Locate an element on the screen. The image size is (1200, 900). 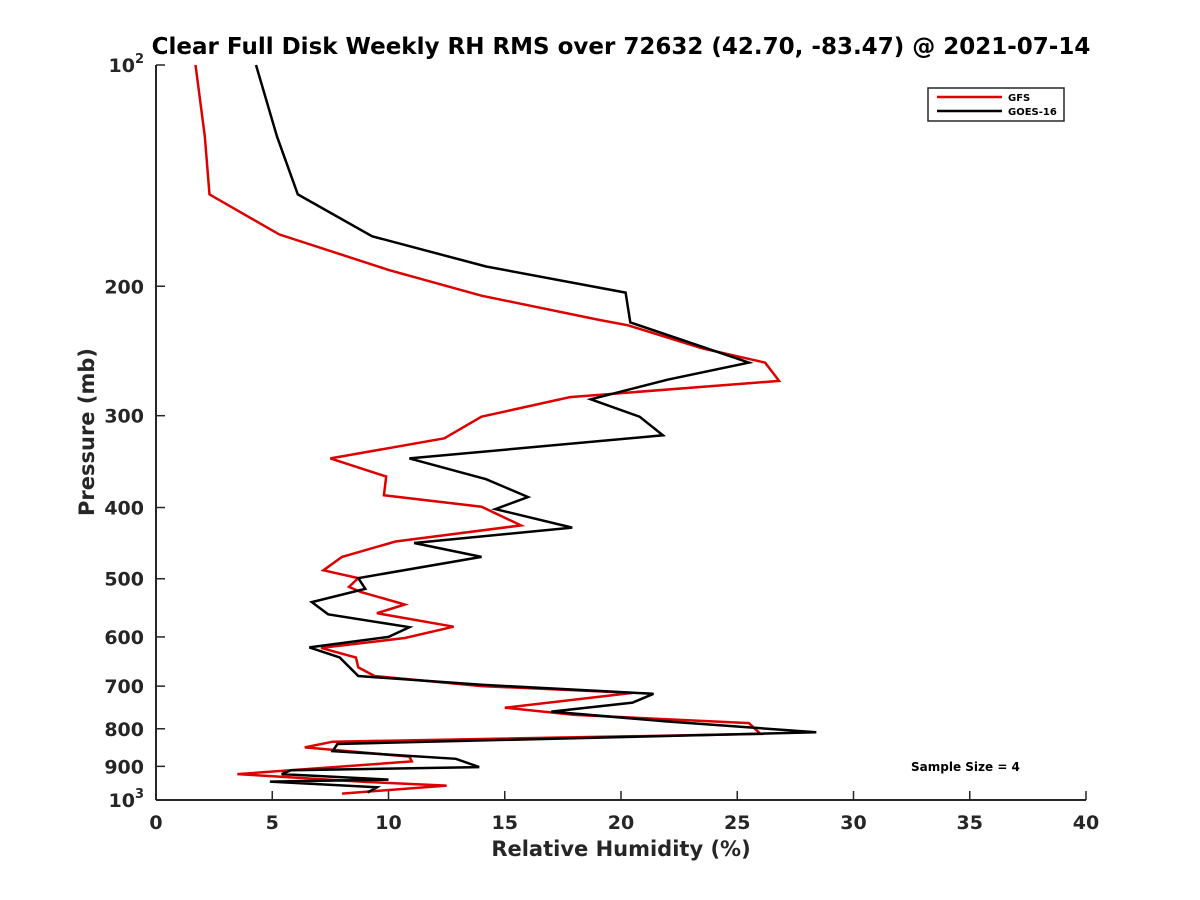
x-tick-label: 35 is located at coordinates (970, 823).